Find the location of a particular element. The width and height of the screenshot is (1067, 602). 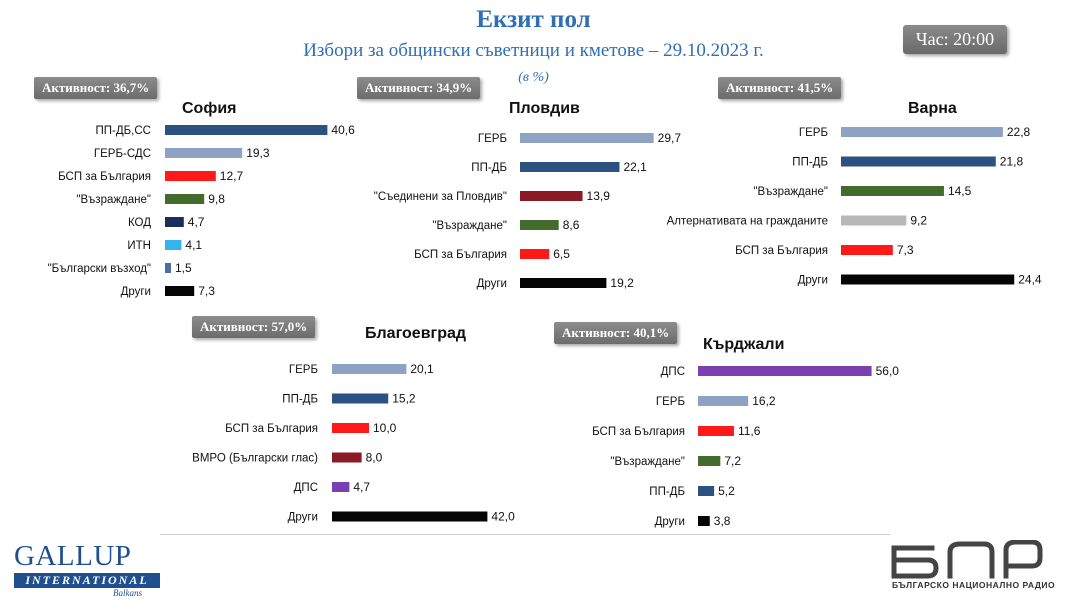

data-label: 8,0 is located at coordinates (374, 458).